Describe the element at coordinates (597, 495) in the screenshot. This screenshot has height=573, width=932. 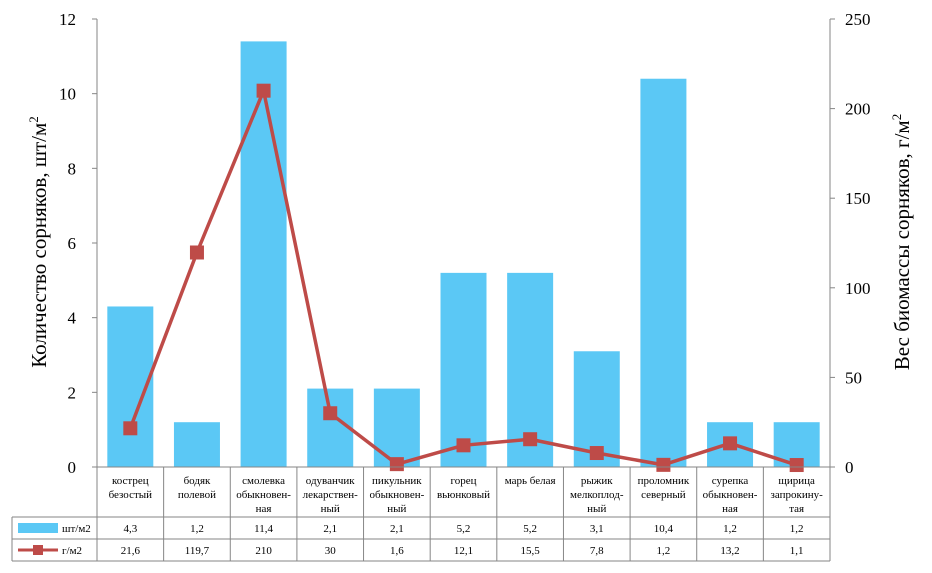
I see `category-label: рыжик мелкоплод-ный` at that location.